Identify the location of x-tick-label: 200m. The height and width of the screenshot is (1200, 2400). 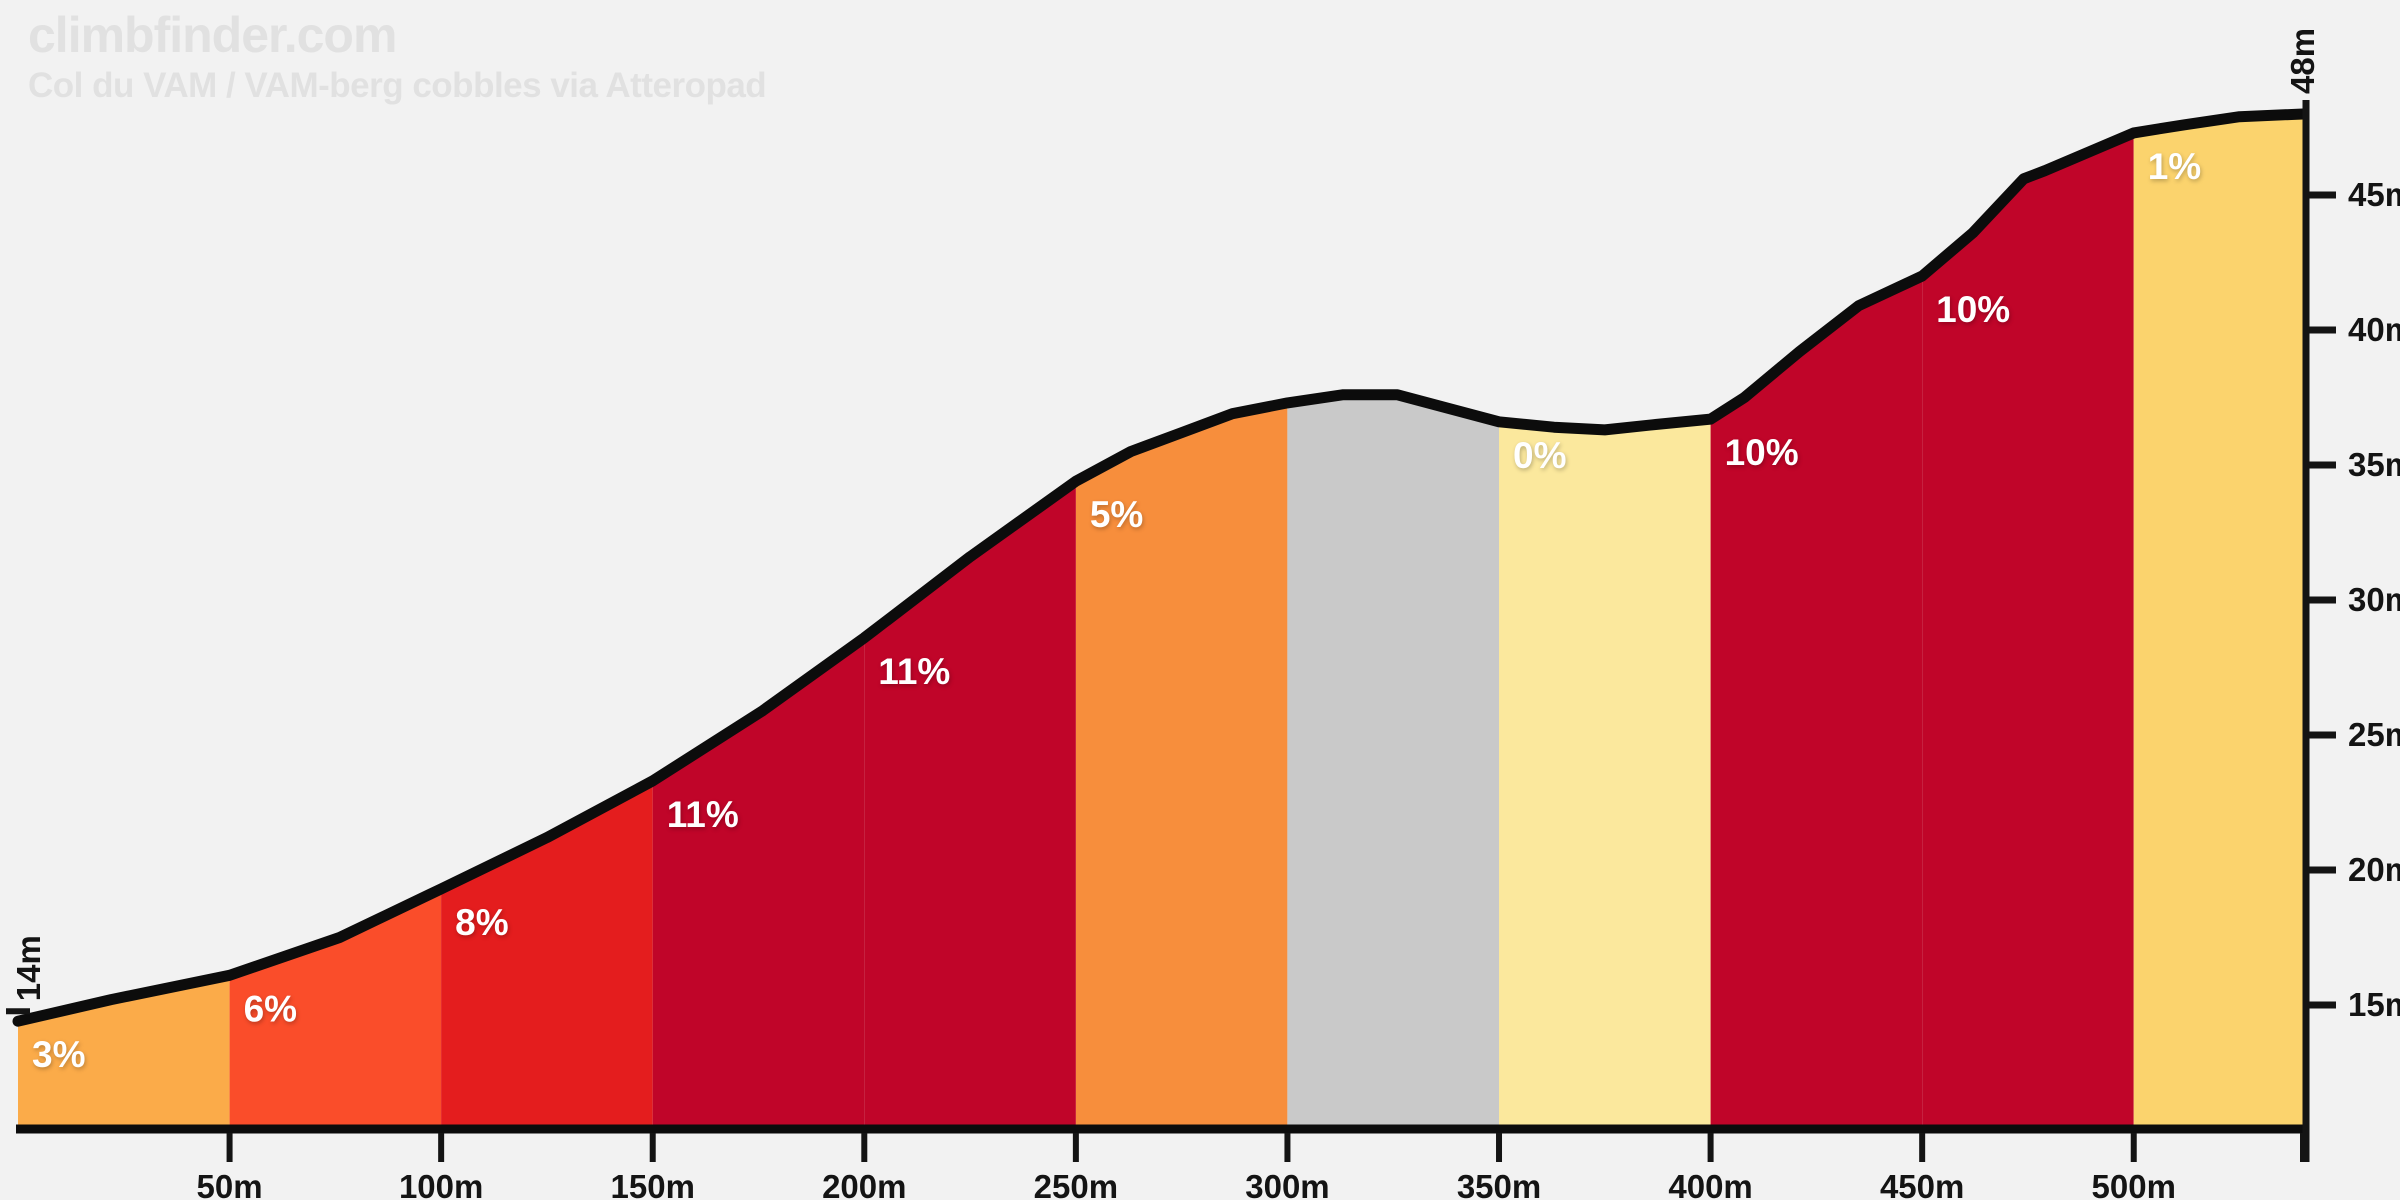
(864, 1184).